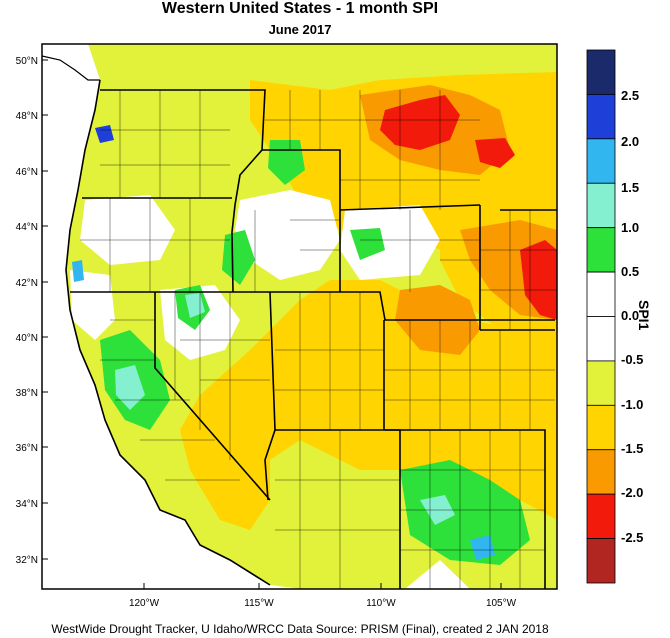 The height and width of the screenshot is (638, 670). Describe the element at coordinates (27, 338) in the screenshot. I see `lat-label: 40°N` at that location.